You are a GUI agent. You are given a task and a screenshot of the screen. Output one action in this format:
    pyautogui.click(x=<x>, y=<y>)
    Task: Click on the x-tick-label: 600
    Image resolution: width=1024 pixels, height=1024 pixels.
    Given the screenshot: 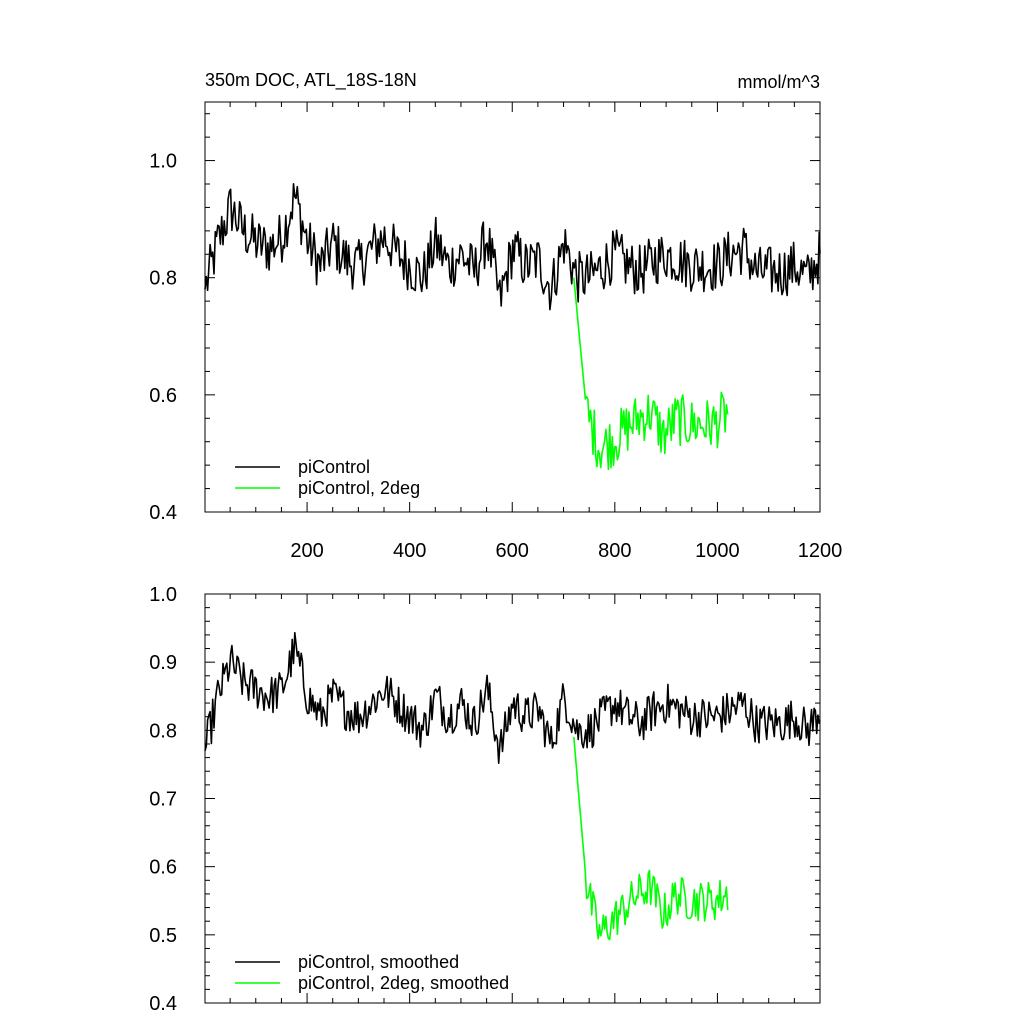 What is the action you would take?
    pyautogui.click(x=512, y=551)
    